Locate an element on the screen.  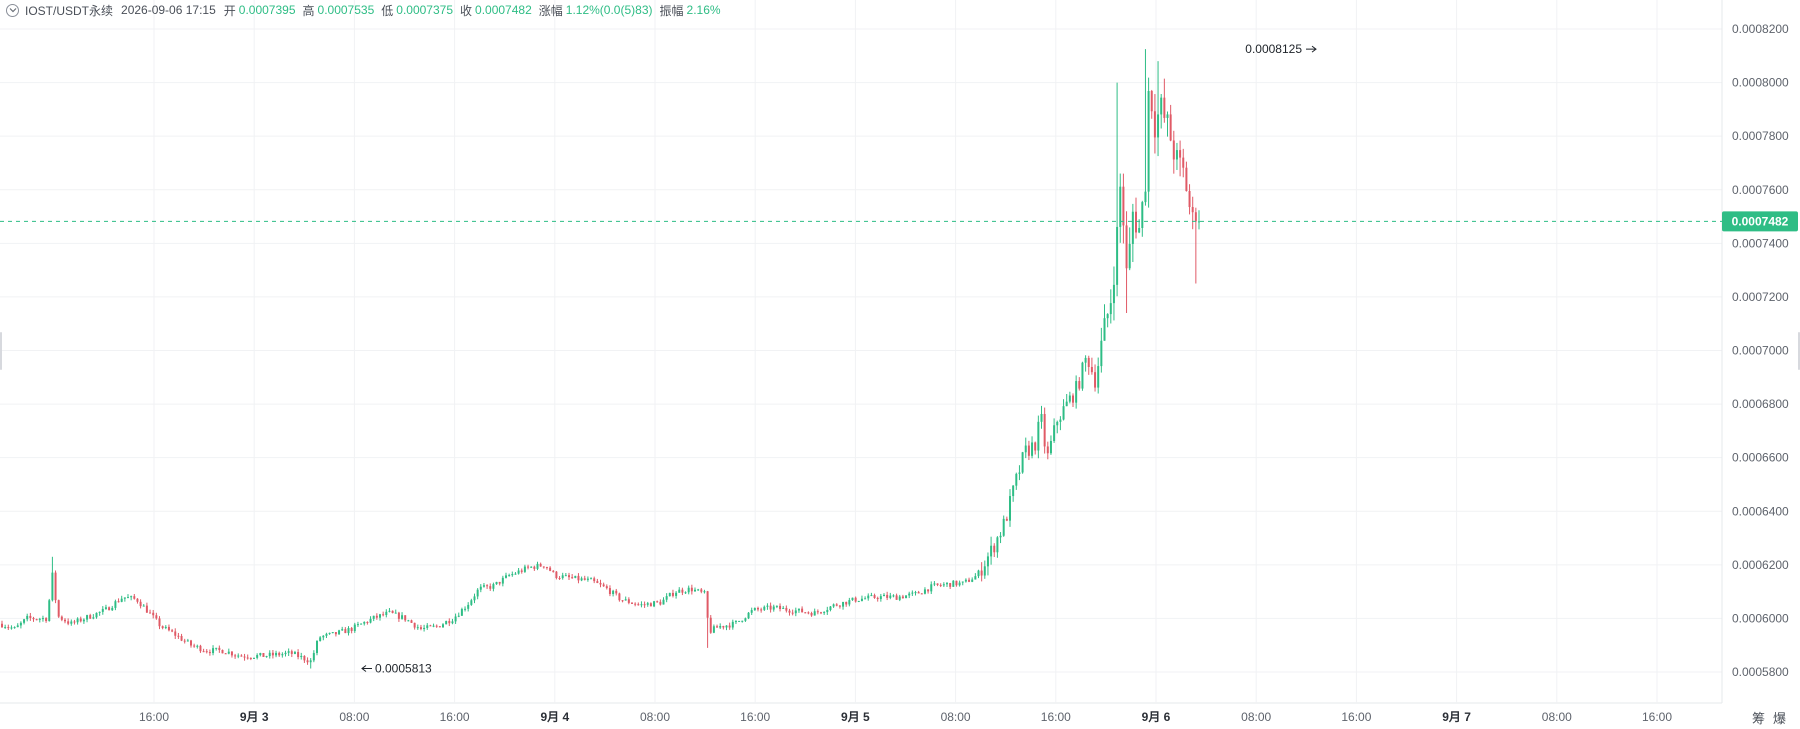
close-label: 收 is located at coordinates (466, 10).